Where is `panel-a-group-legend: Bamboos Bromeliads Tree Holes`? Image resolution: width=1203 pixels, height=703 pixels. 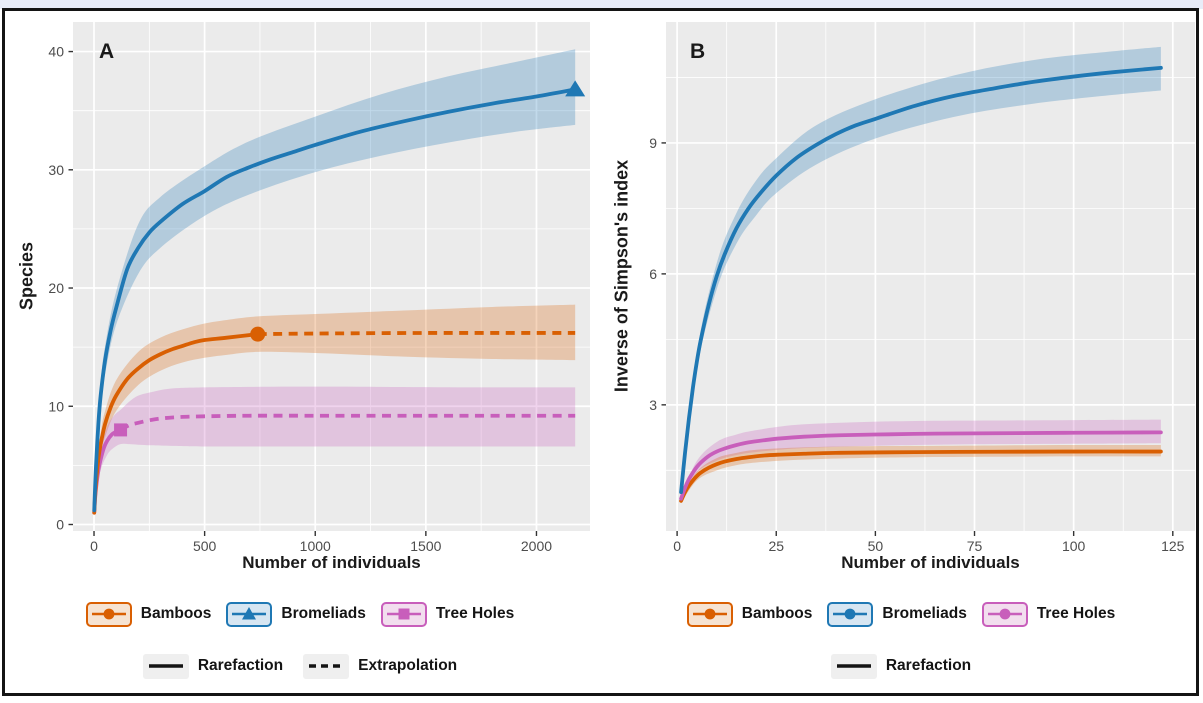
panel-a-group-legend: Bamboos Bromeliads Tree Holes is located at coordinates (300, 614).